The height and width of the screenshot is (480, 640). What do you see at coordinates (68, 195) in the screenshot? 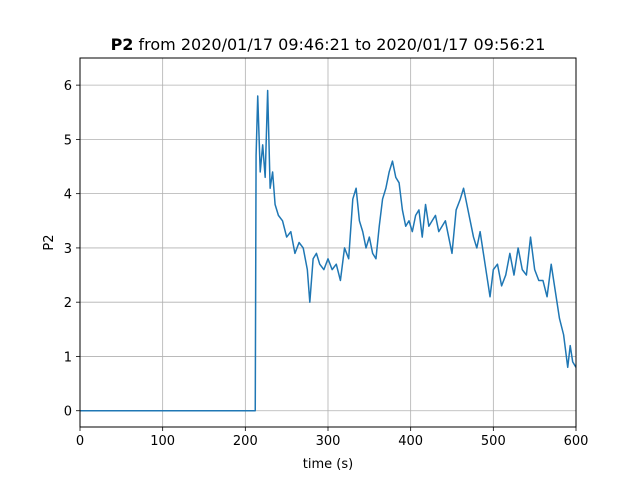
I see `y-tick-label: 4` at bounding box center [68, 195].